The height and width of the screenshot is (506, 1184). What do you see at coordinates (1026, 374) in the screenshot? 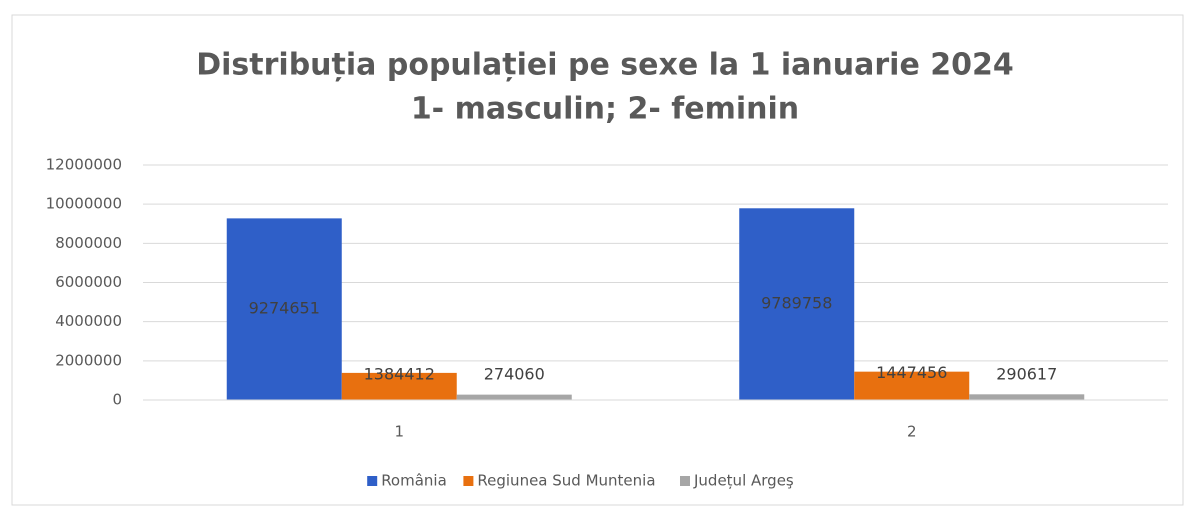
I see `data-label: 290617` at bounding box center [1026, 374].